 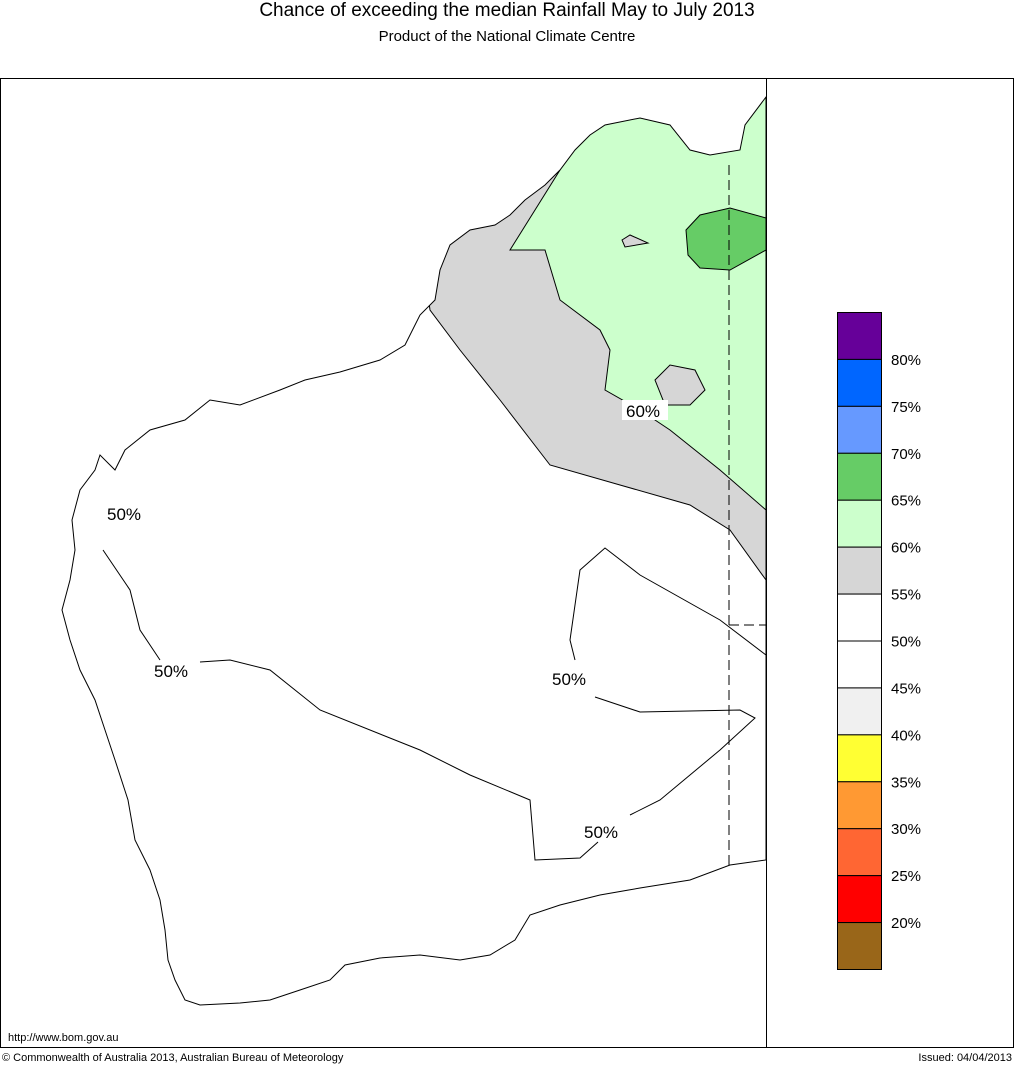 I want to click on contour-50-west, so click(x=131, y=605).